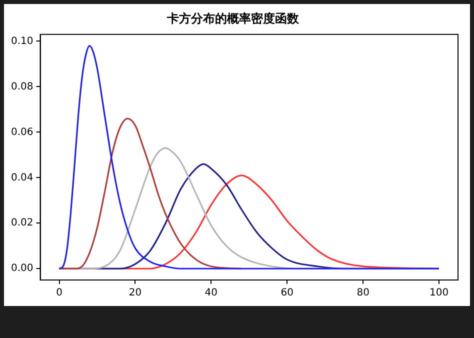 Image resolution: width=474 pixels, height=338 pixels. Describe the element at coordinates (287, 293) in the screenshot. I see `x-tick-label: 60` at that location.